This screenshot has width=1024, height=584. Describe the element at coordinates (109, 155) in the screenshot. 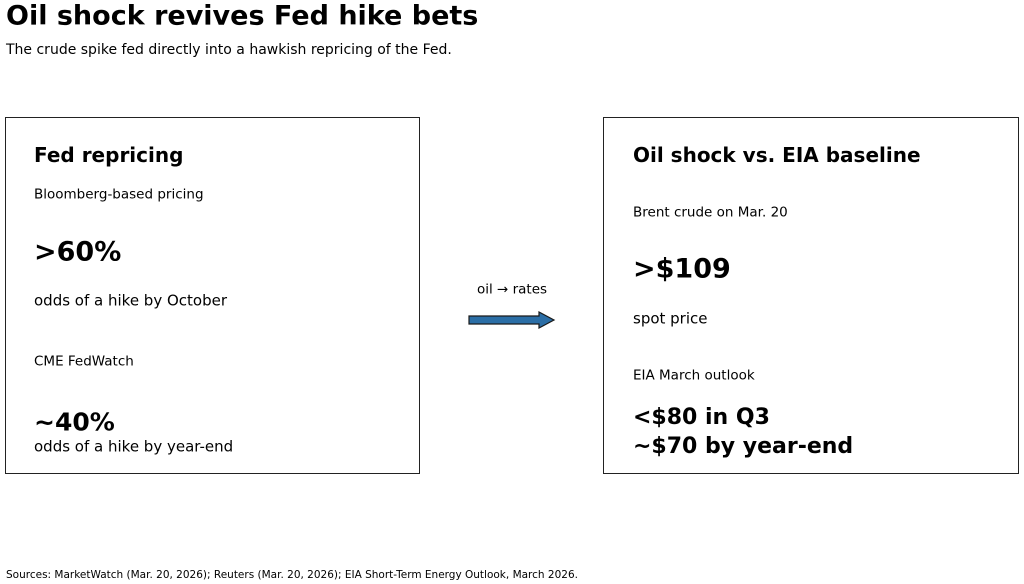

I see `left-panel-heading: Fed repricing` at that location.